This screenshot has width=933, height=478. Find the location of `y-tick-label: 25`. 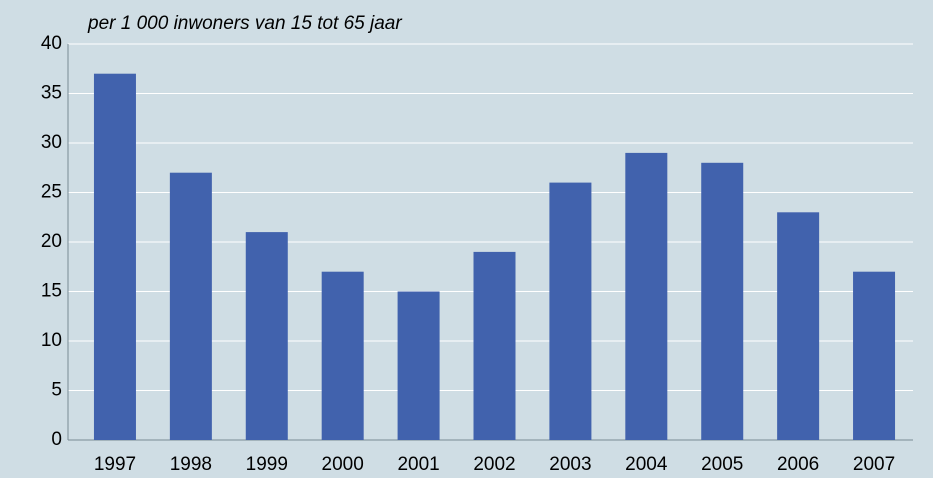

y-tick-label: 25 is located at coordinates (51, 192).